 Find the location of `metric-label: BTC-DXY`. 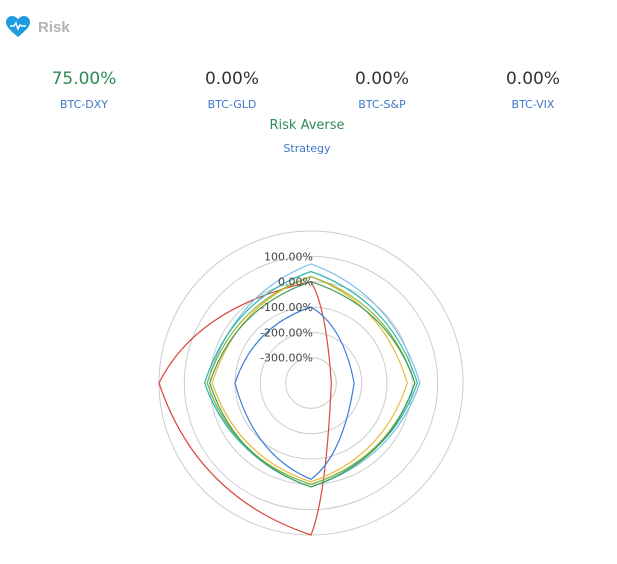

metric-label: BTC-DXY is located at coordinates (84, 104).